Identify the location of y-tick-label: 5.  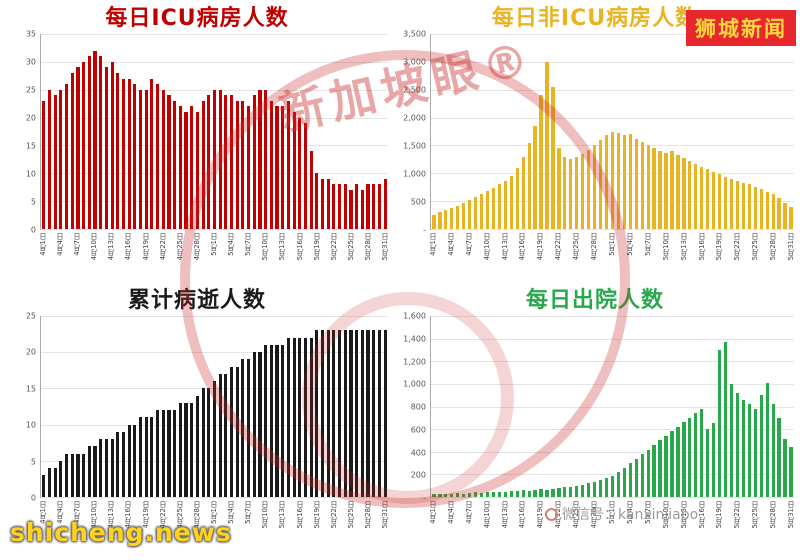
(33, 462).